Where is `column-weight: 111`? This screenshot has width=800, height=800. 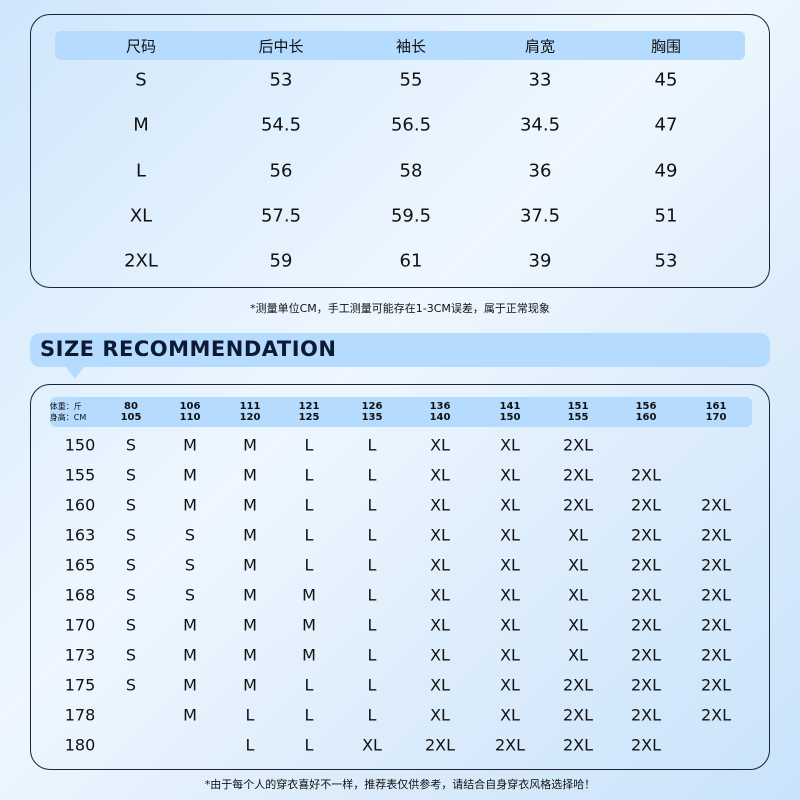 column-weight: 111 is located at coordinates (250, 406).